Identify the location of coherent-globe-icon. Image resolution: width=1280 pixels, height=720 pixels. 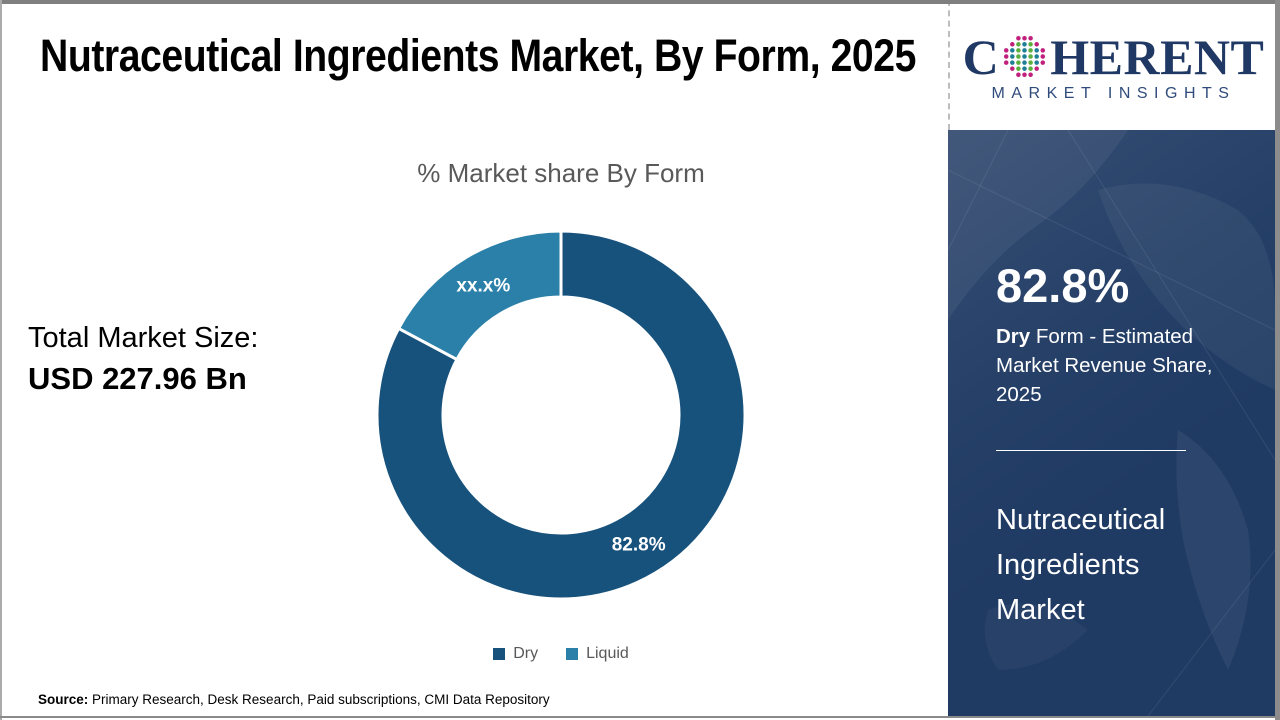
(1025, 56).